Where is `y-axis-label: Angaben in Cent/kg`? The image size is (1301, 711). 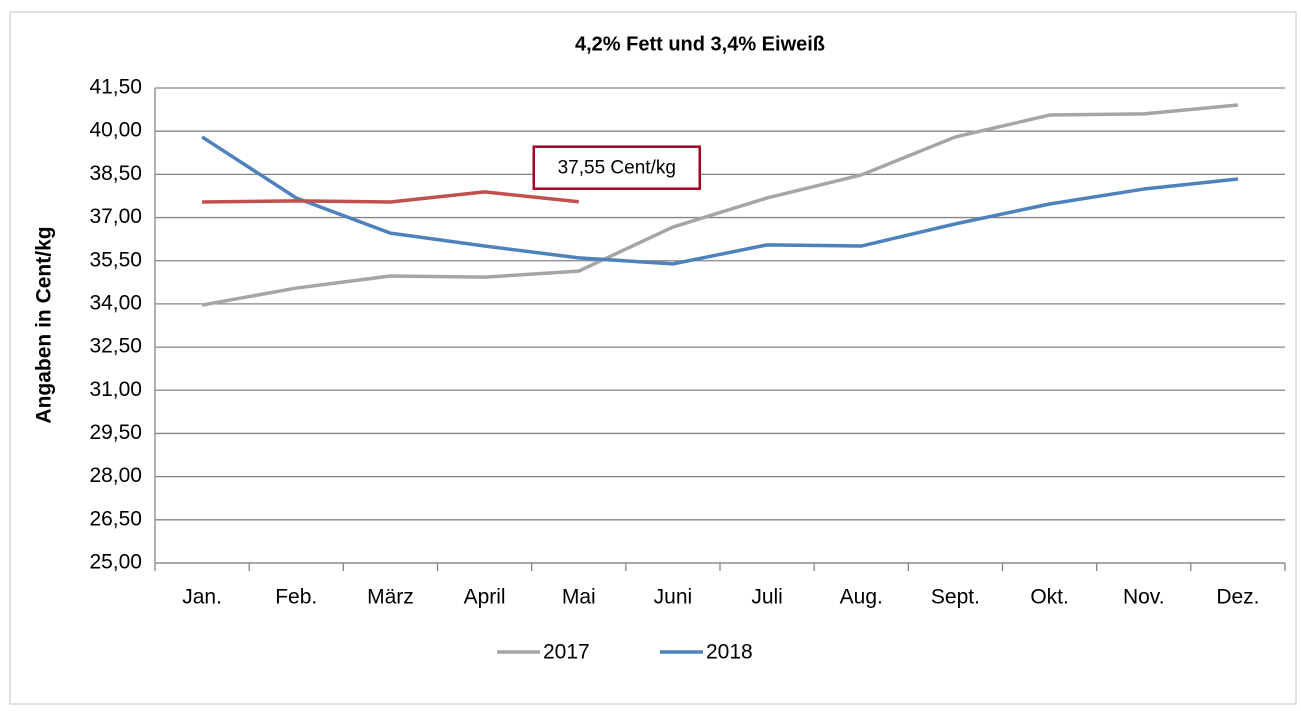
y-axis-label: Angaben in Cent/kg is located at coordinates (44, 324).